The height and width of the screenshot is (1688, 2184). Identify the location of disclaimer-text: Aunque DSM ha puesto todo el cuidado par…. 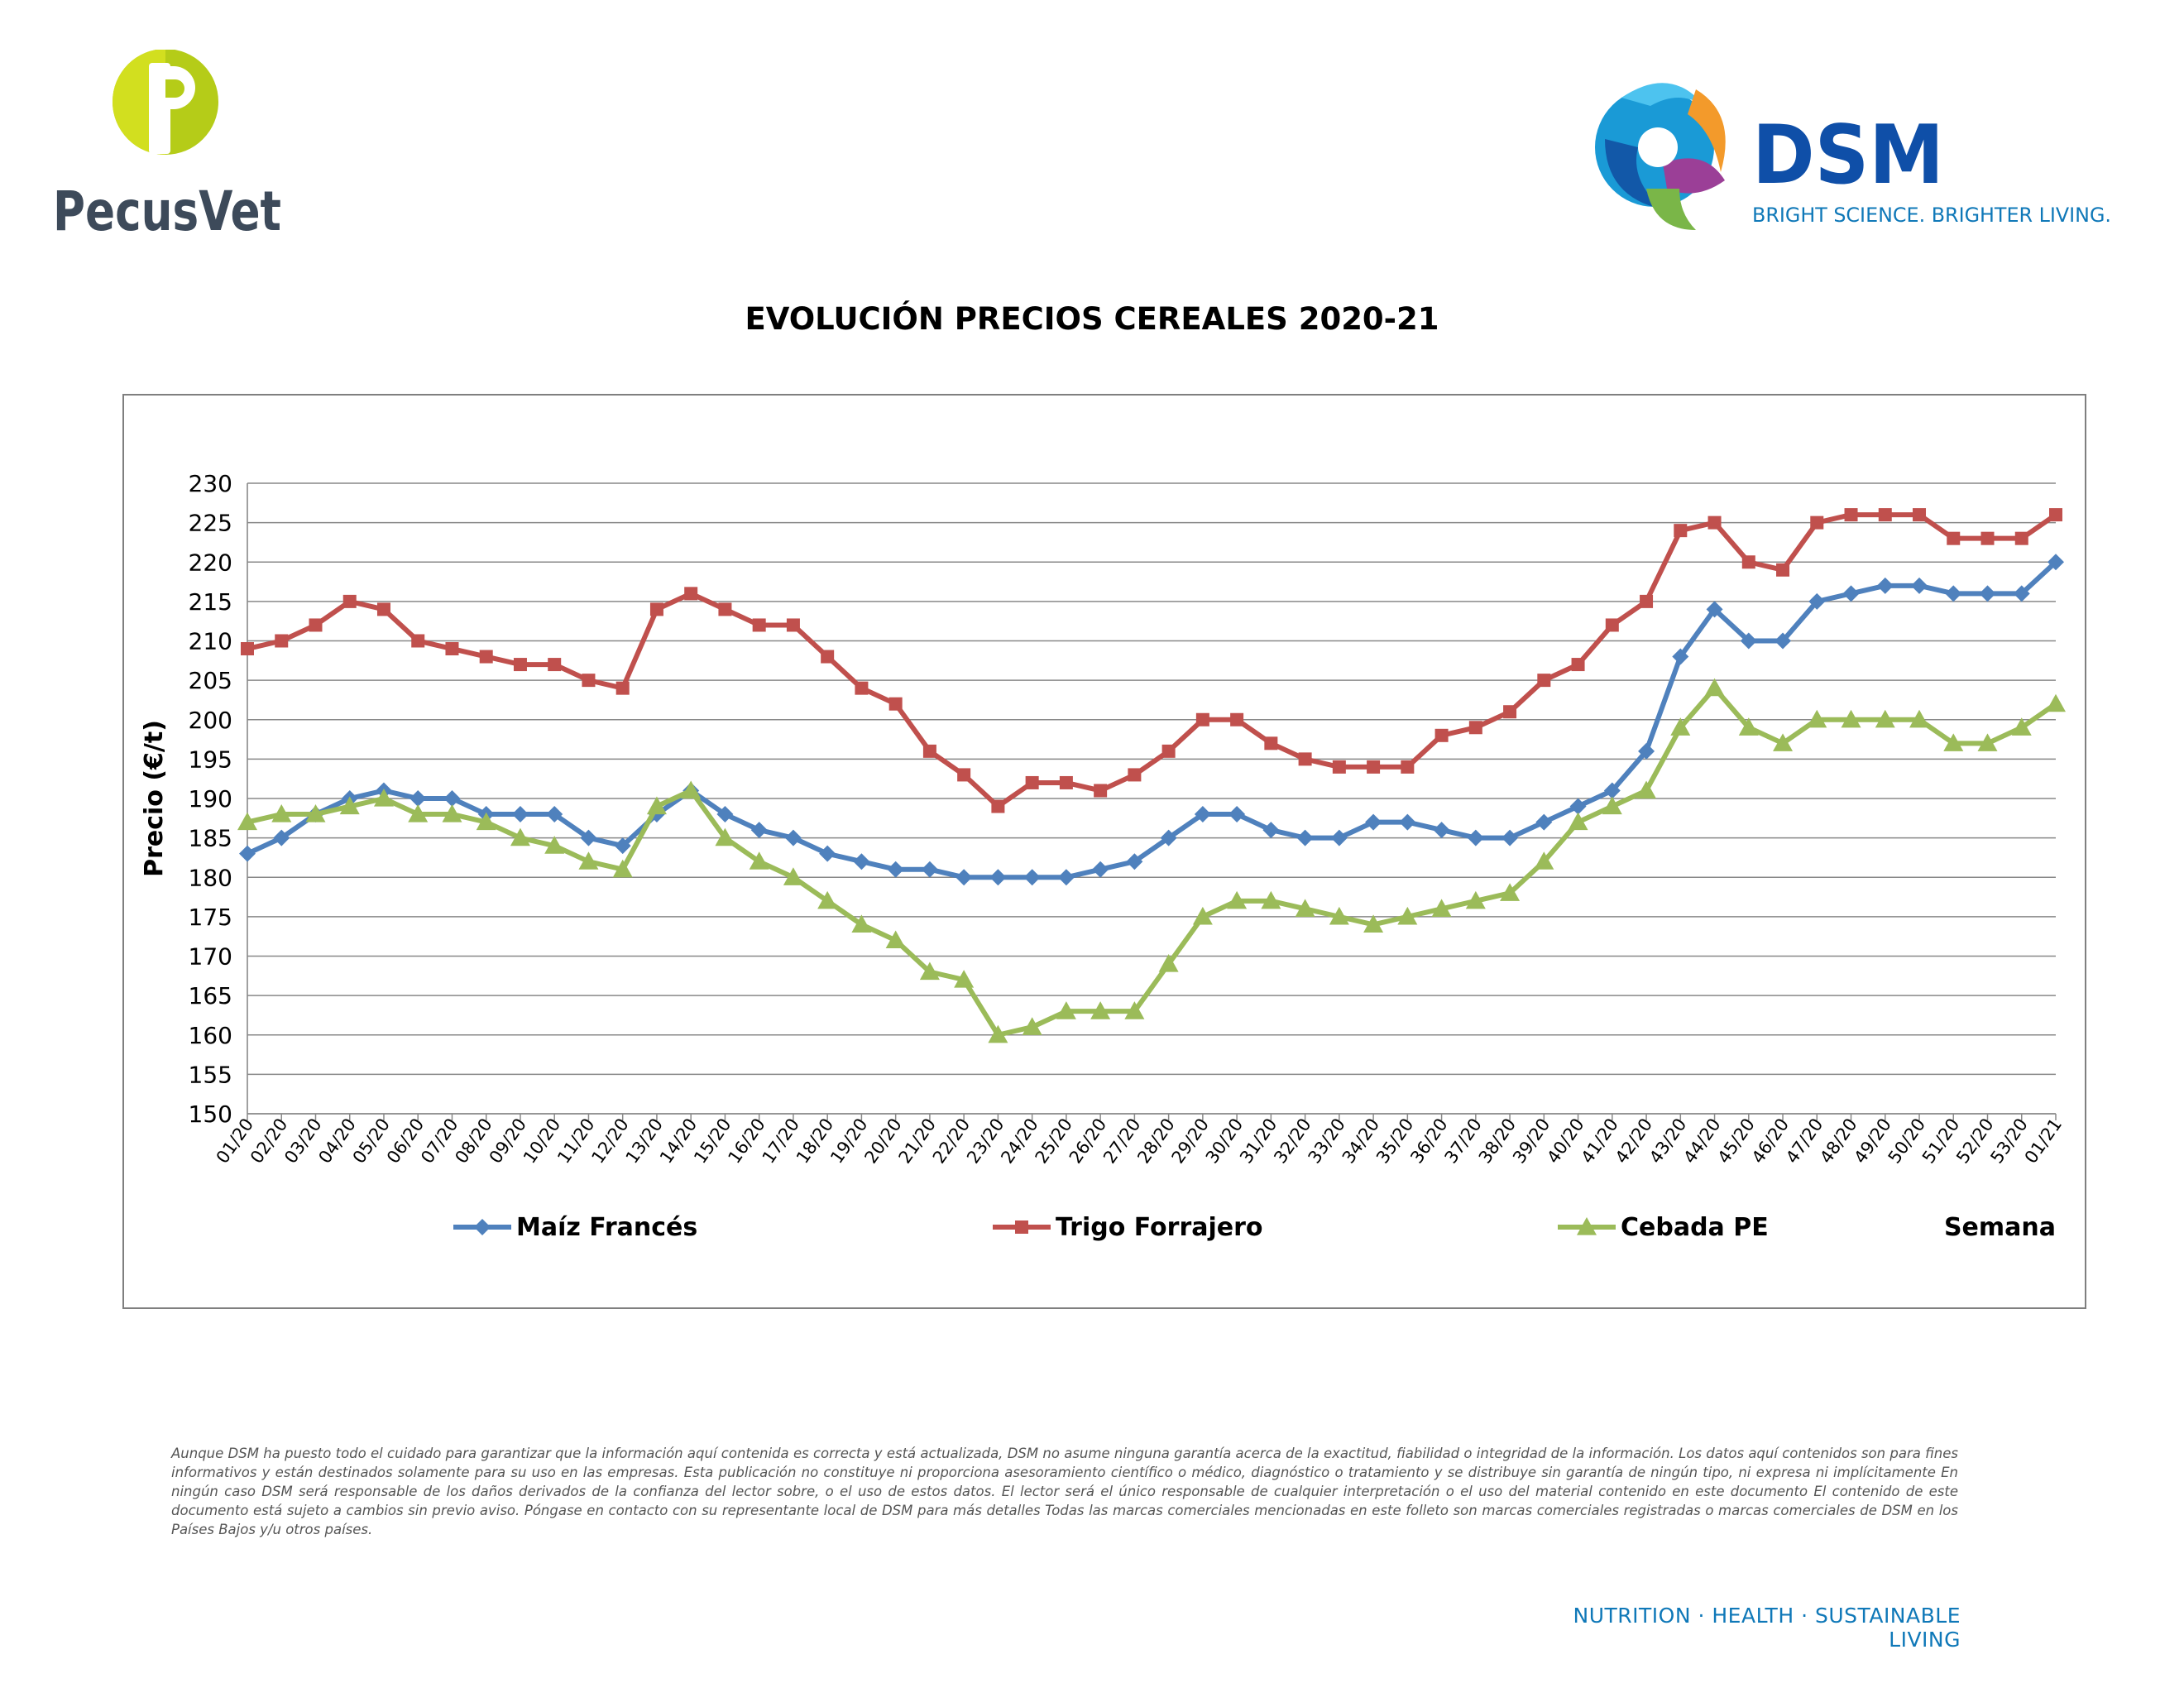
(1064, 1491).